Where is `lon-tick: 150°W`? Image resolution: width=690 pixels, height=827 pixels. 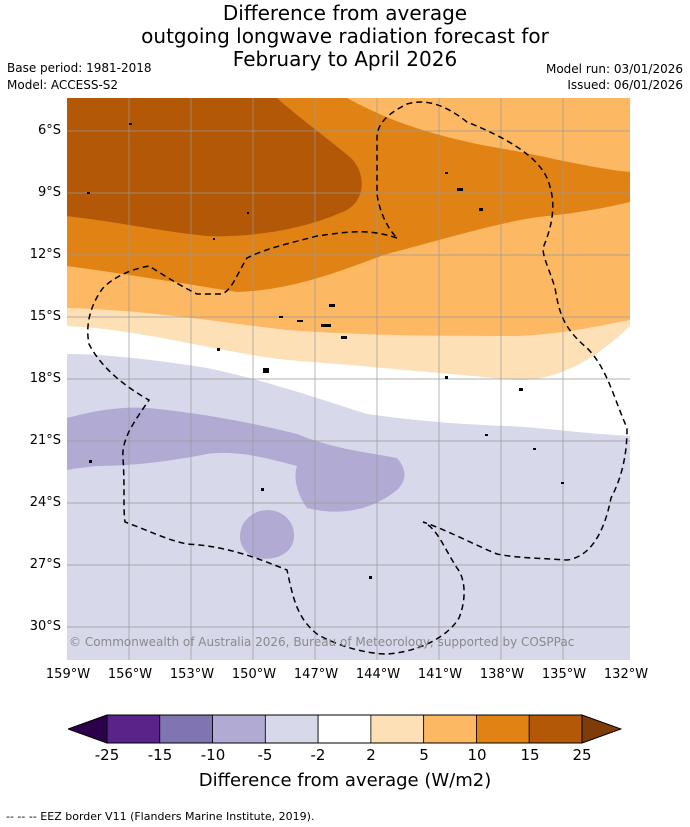 lon-tick: 150°W is located at coordinates (254, 674).